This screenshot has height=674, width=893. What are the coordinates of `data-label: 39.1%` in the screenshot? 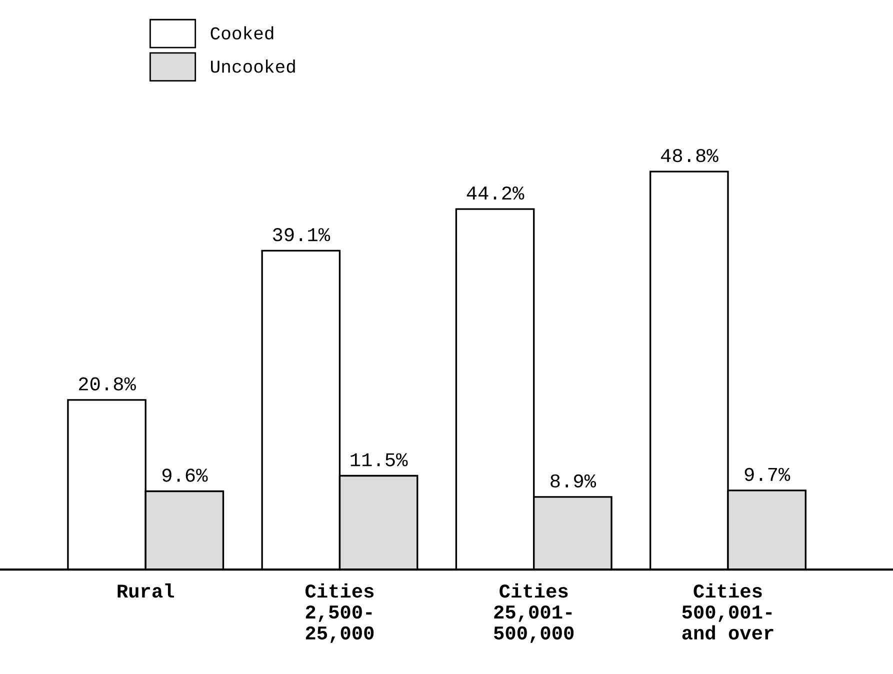 It's located at (301, 235).